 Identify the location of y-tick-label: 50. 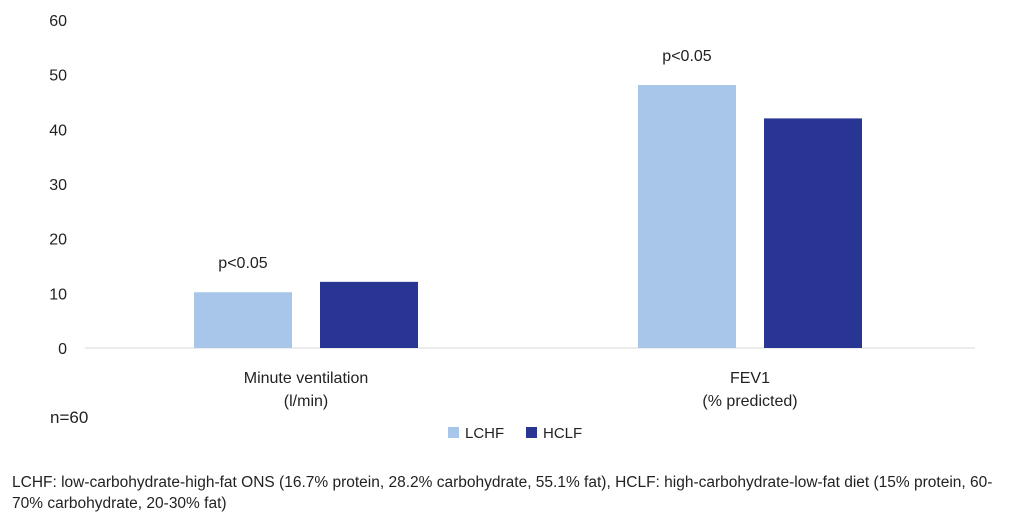
(58, 76).